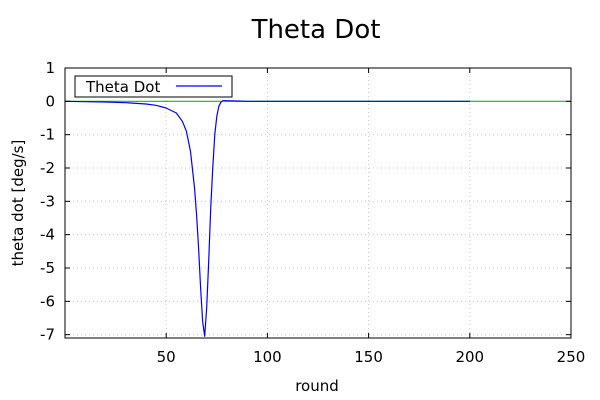 Image resolution: width=600 pixels, height=400 pixels. I want to click on x-tick-label: 50, so click(166, 357).